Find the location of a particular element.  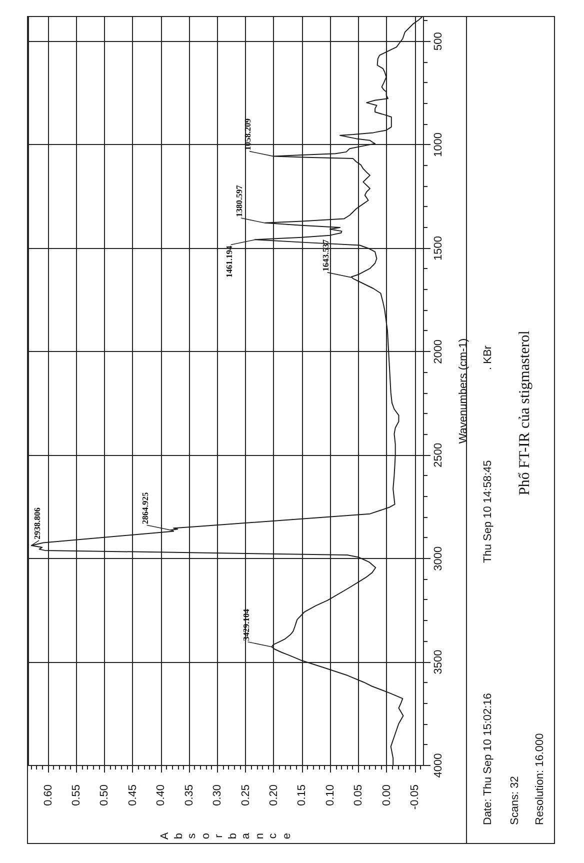

annotation: 3429.104 is located at coordinates (245, 624).